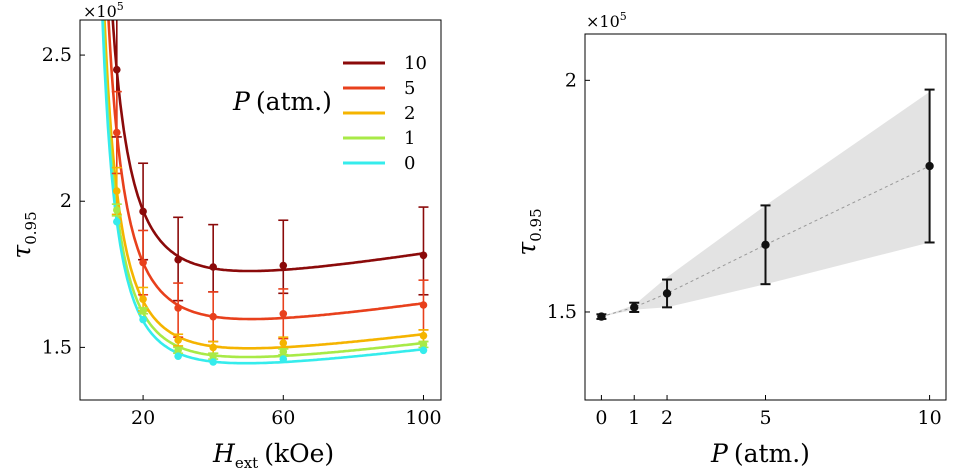 This screenshot has height=471, width=970. What do you see at coordinates (601, 418) in the screenshot?
I see `x-tick-label: 0` at bounding box center [601, 418].